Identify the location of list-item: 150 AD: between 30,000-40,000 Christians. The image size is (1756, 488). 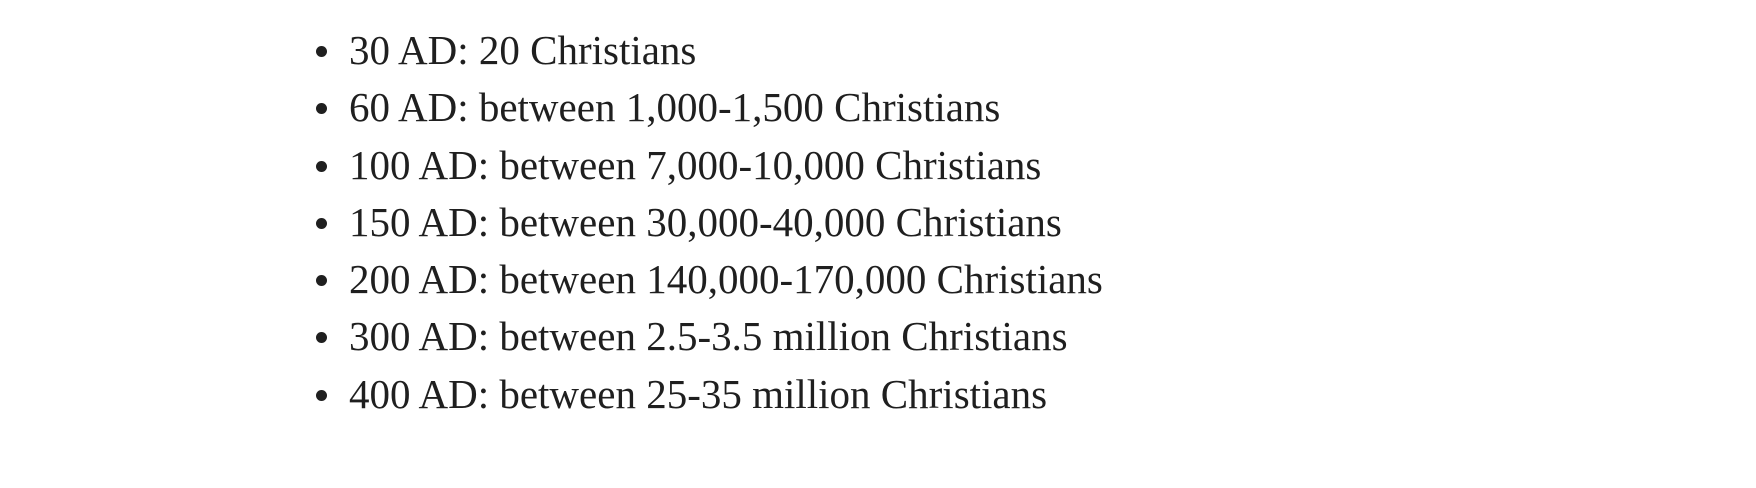
(709, 222).